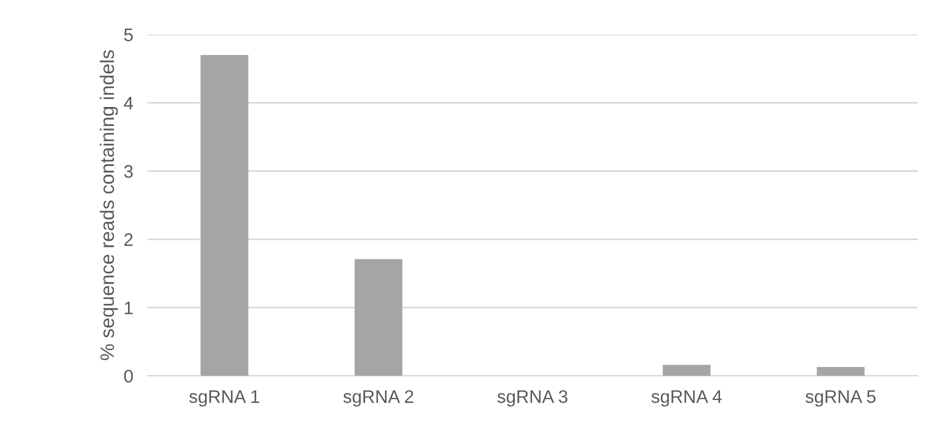  What do you see at coordinates (841, 398) in the screenshot?
I see `x-tick-label: sgRNA 5` at bounding box center [841, 398].